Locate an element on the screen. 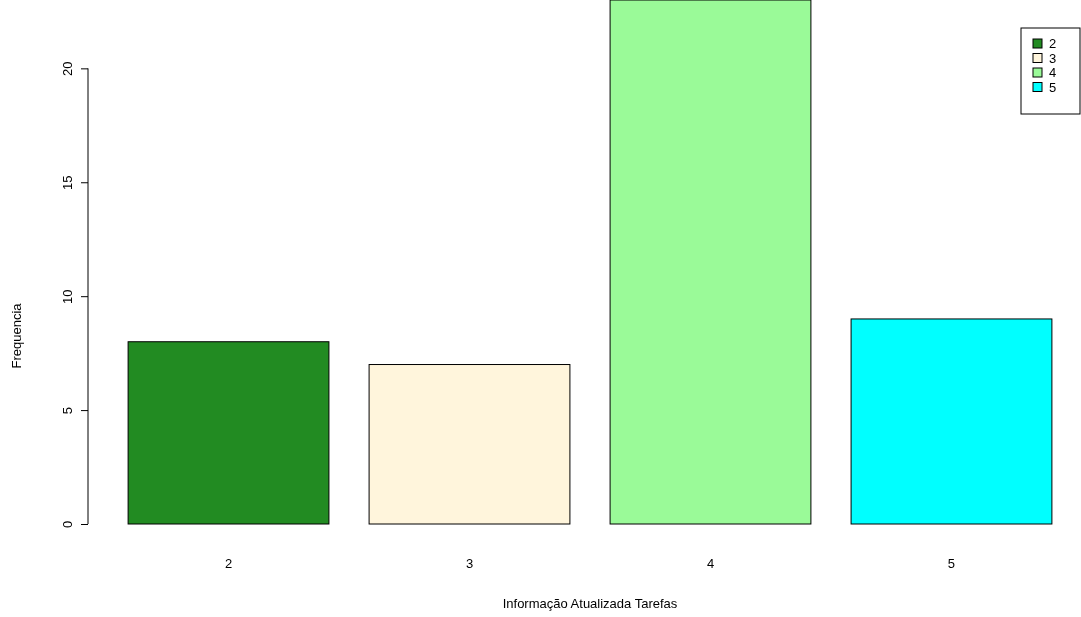  x-tick-label: 4 is located at coordinates (710, 563).